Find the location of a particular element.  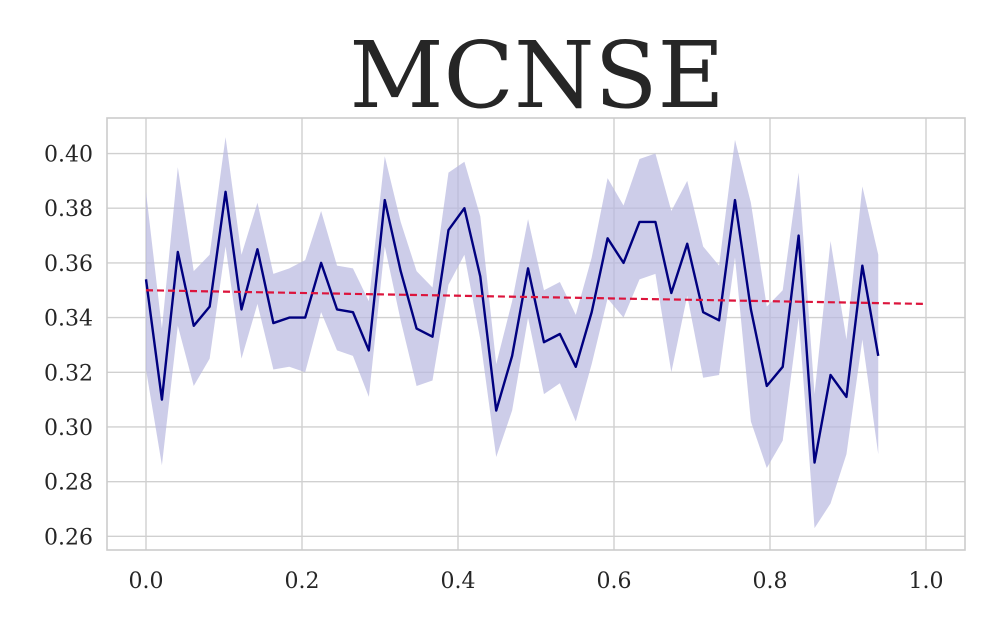

y-tick-label: 0.34 is located at coordinates (68, 319).